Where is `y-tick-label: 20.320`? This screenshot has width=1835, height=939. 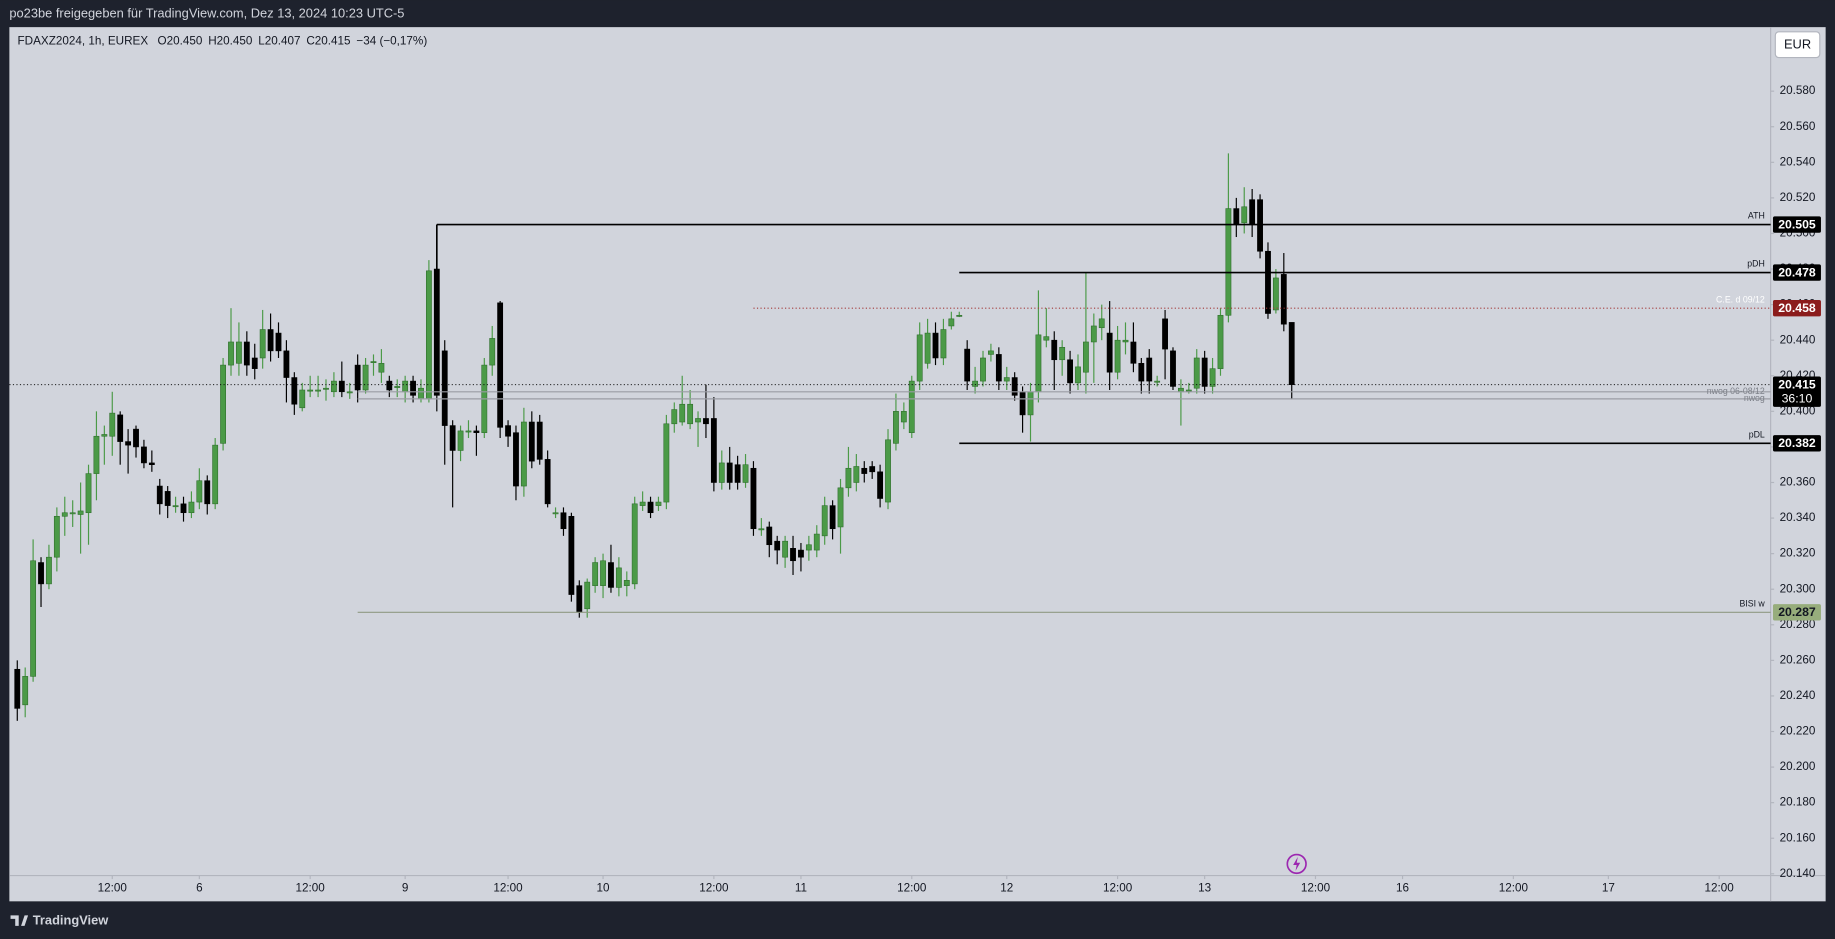
y-tick-label: 20.320 is located at coordinates (1798, 553).